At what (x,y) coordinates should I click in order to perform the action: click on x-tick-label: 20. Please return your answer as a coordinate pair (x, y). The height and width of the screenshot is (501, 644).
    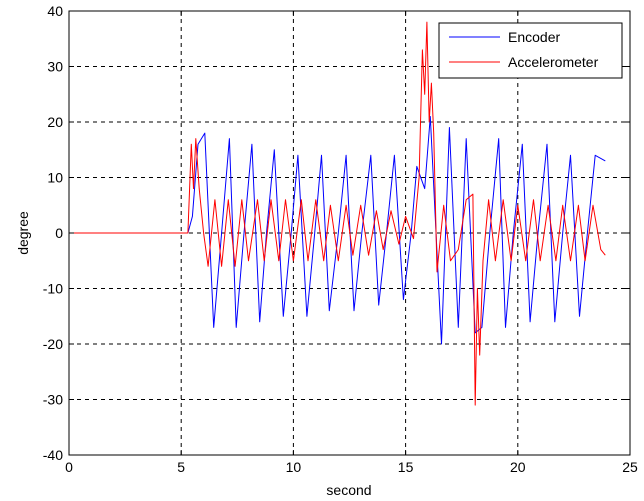
    Looking at the image, I should click on (518, 467).